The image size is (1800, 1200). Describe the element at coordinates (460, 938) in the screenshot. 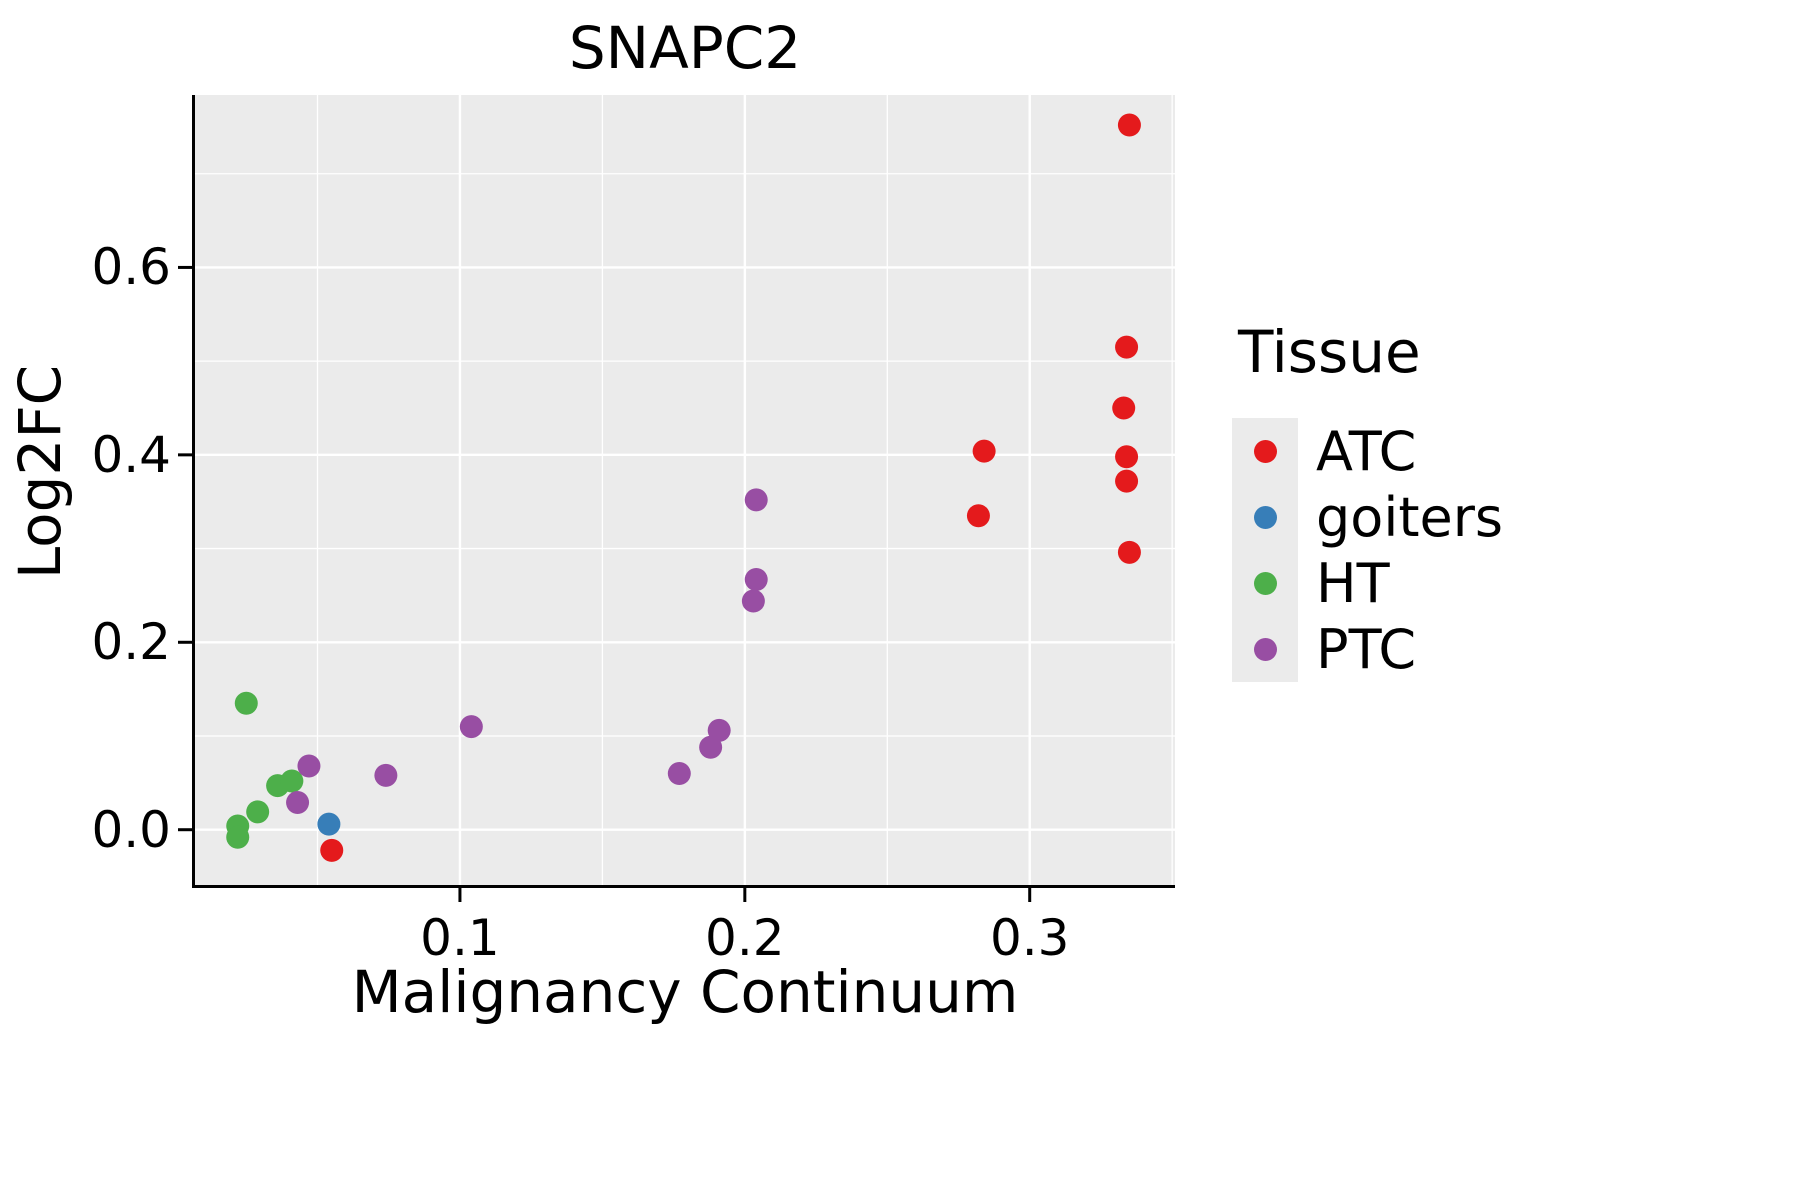

I see `x-tick-label: 0.1` at that location.